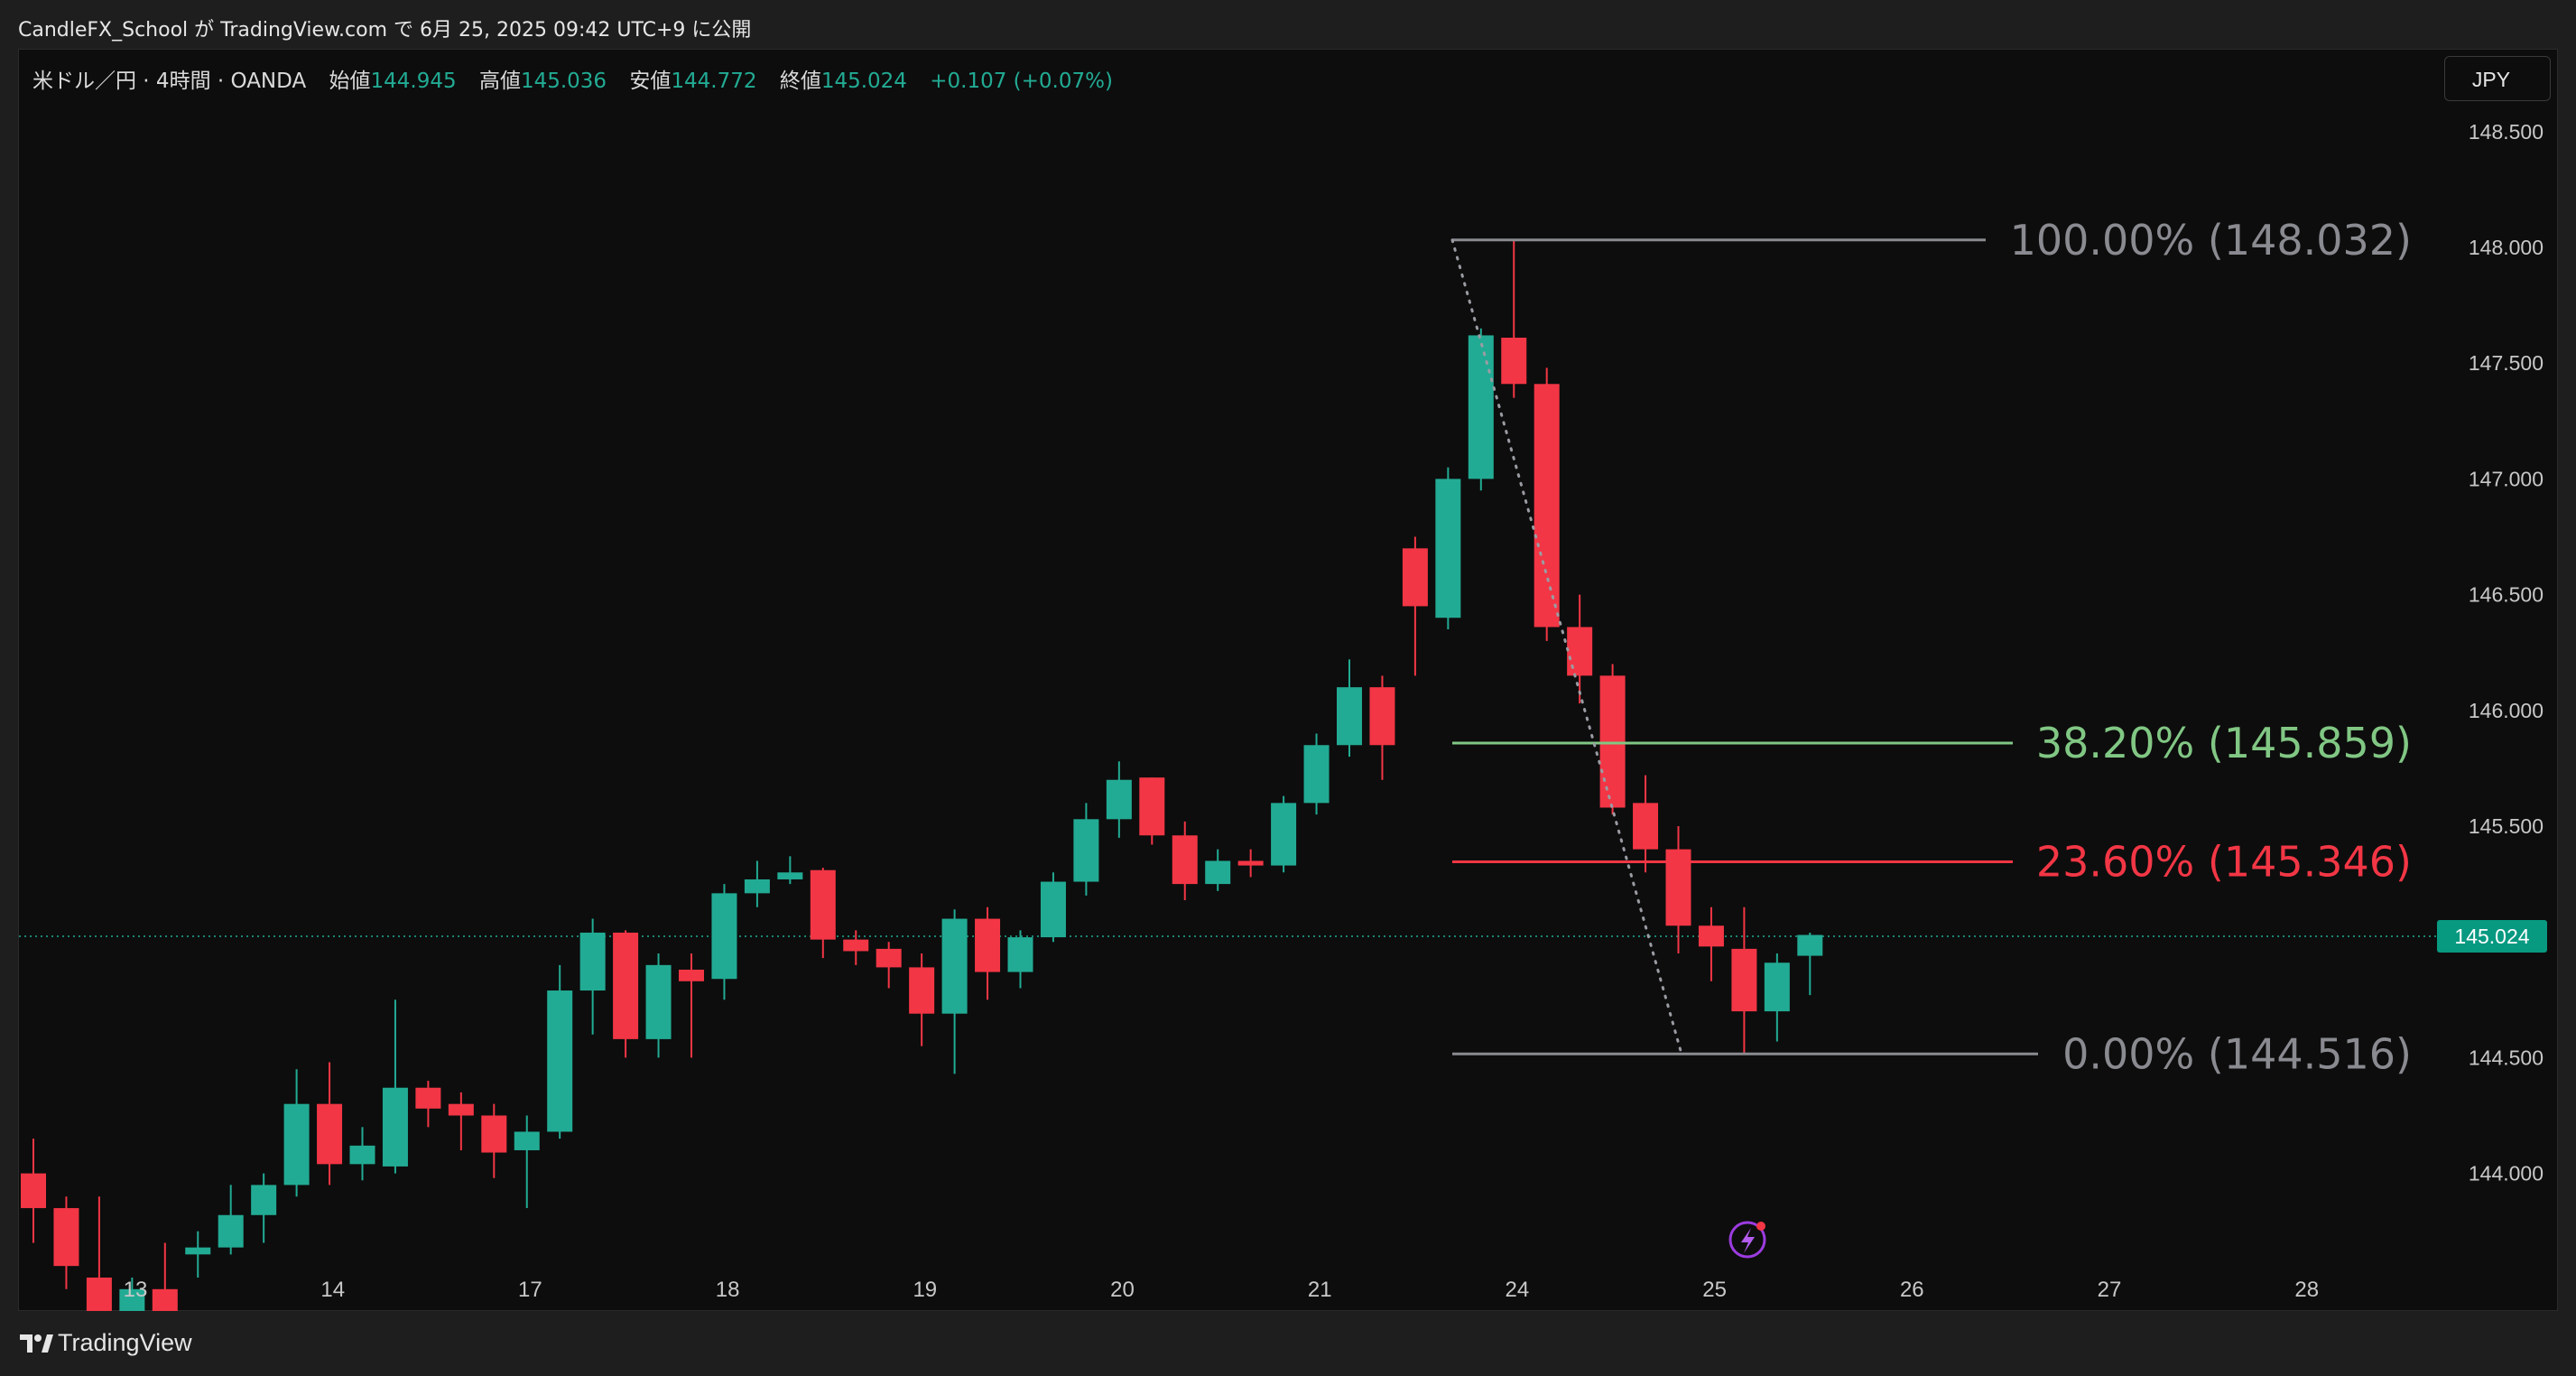  Describe the element at coordinates (1221, 1290) in the screenshot. I see `time-axis: 13 14 17 18 19 20 21 24 25 26 27 28` at that location.